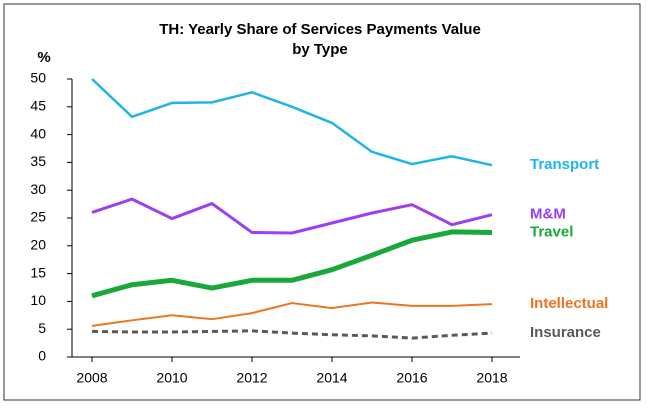 This screenshot has width=669, height=408. What do you see at coordinates (171, 378) in the screenshot?
I see `x-tick-label: 2010` at bounding box center [171, 378].